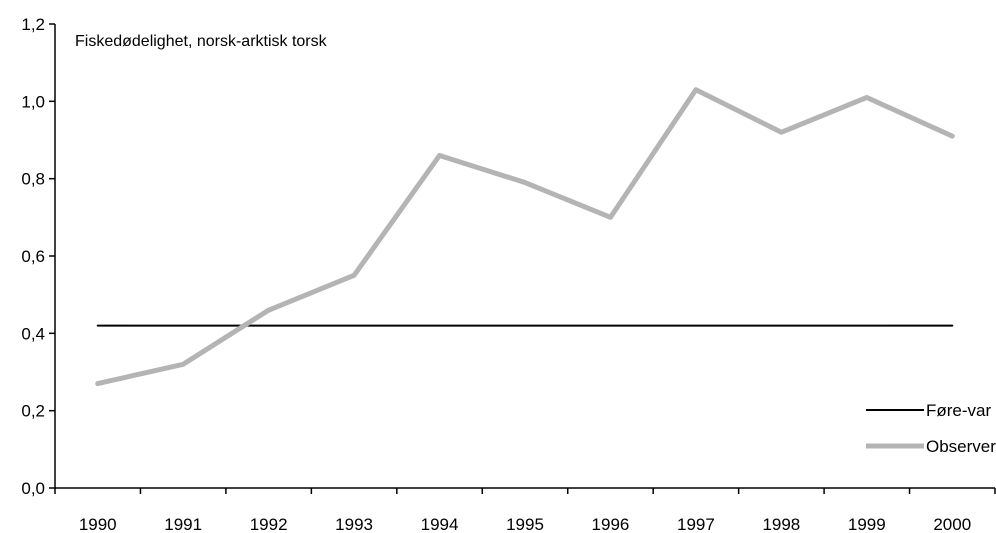 Image resolution: width=996 pixels, height=533 pixels. I want to click on y-tick-label: 0,0, so click(33, 488).